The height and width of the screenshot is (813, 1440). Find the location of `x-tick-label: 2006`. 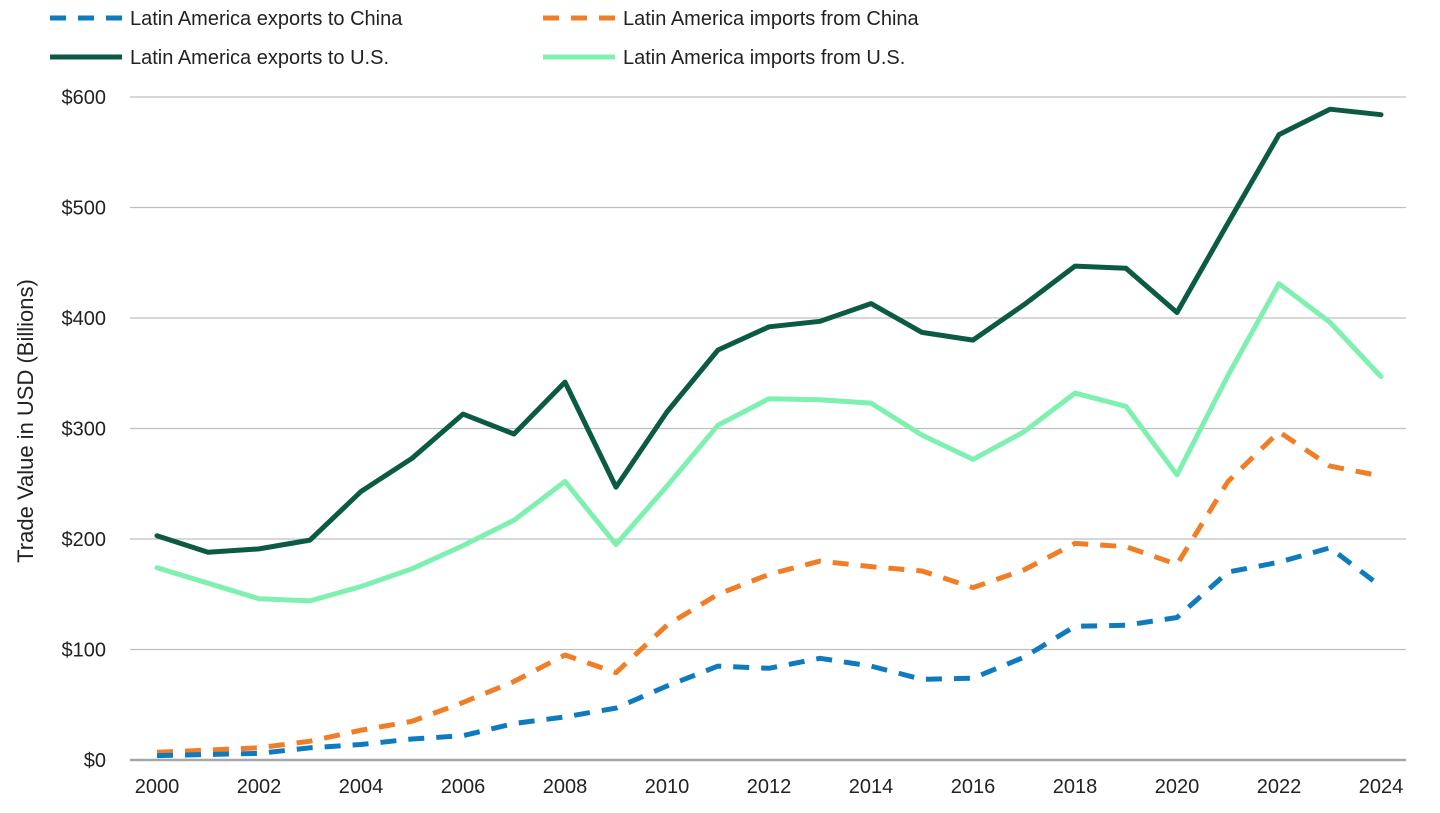

x-tick-label: 2006 is located at coordinates (463, 787).